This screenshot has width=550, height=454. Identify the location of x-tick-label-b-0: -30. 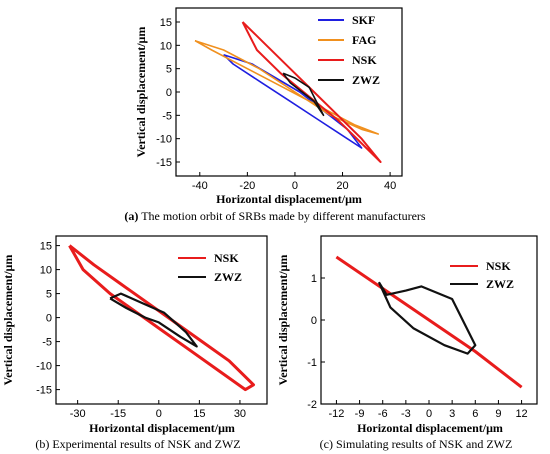
(78, 414).